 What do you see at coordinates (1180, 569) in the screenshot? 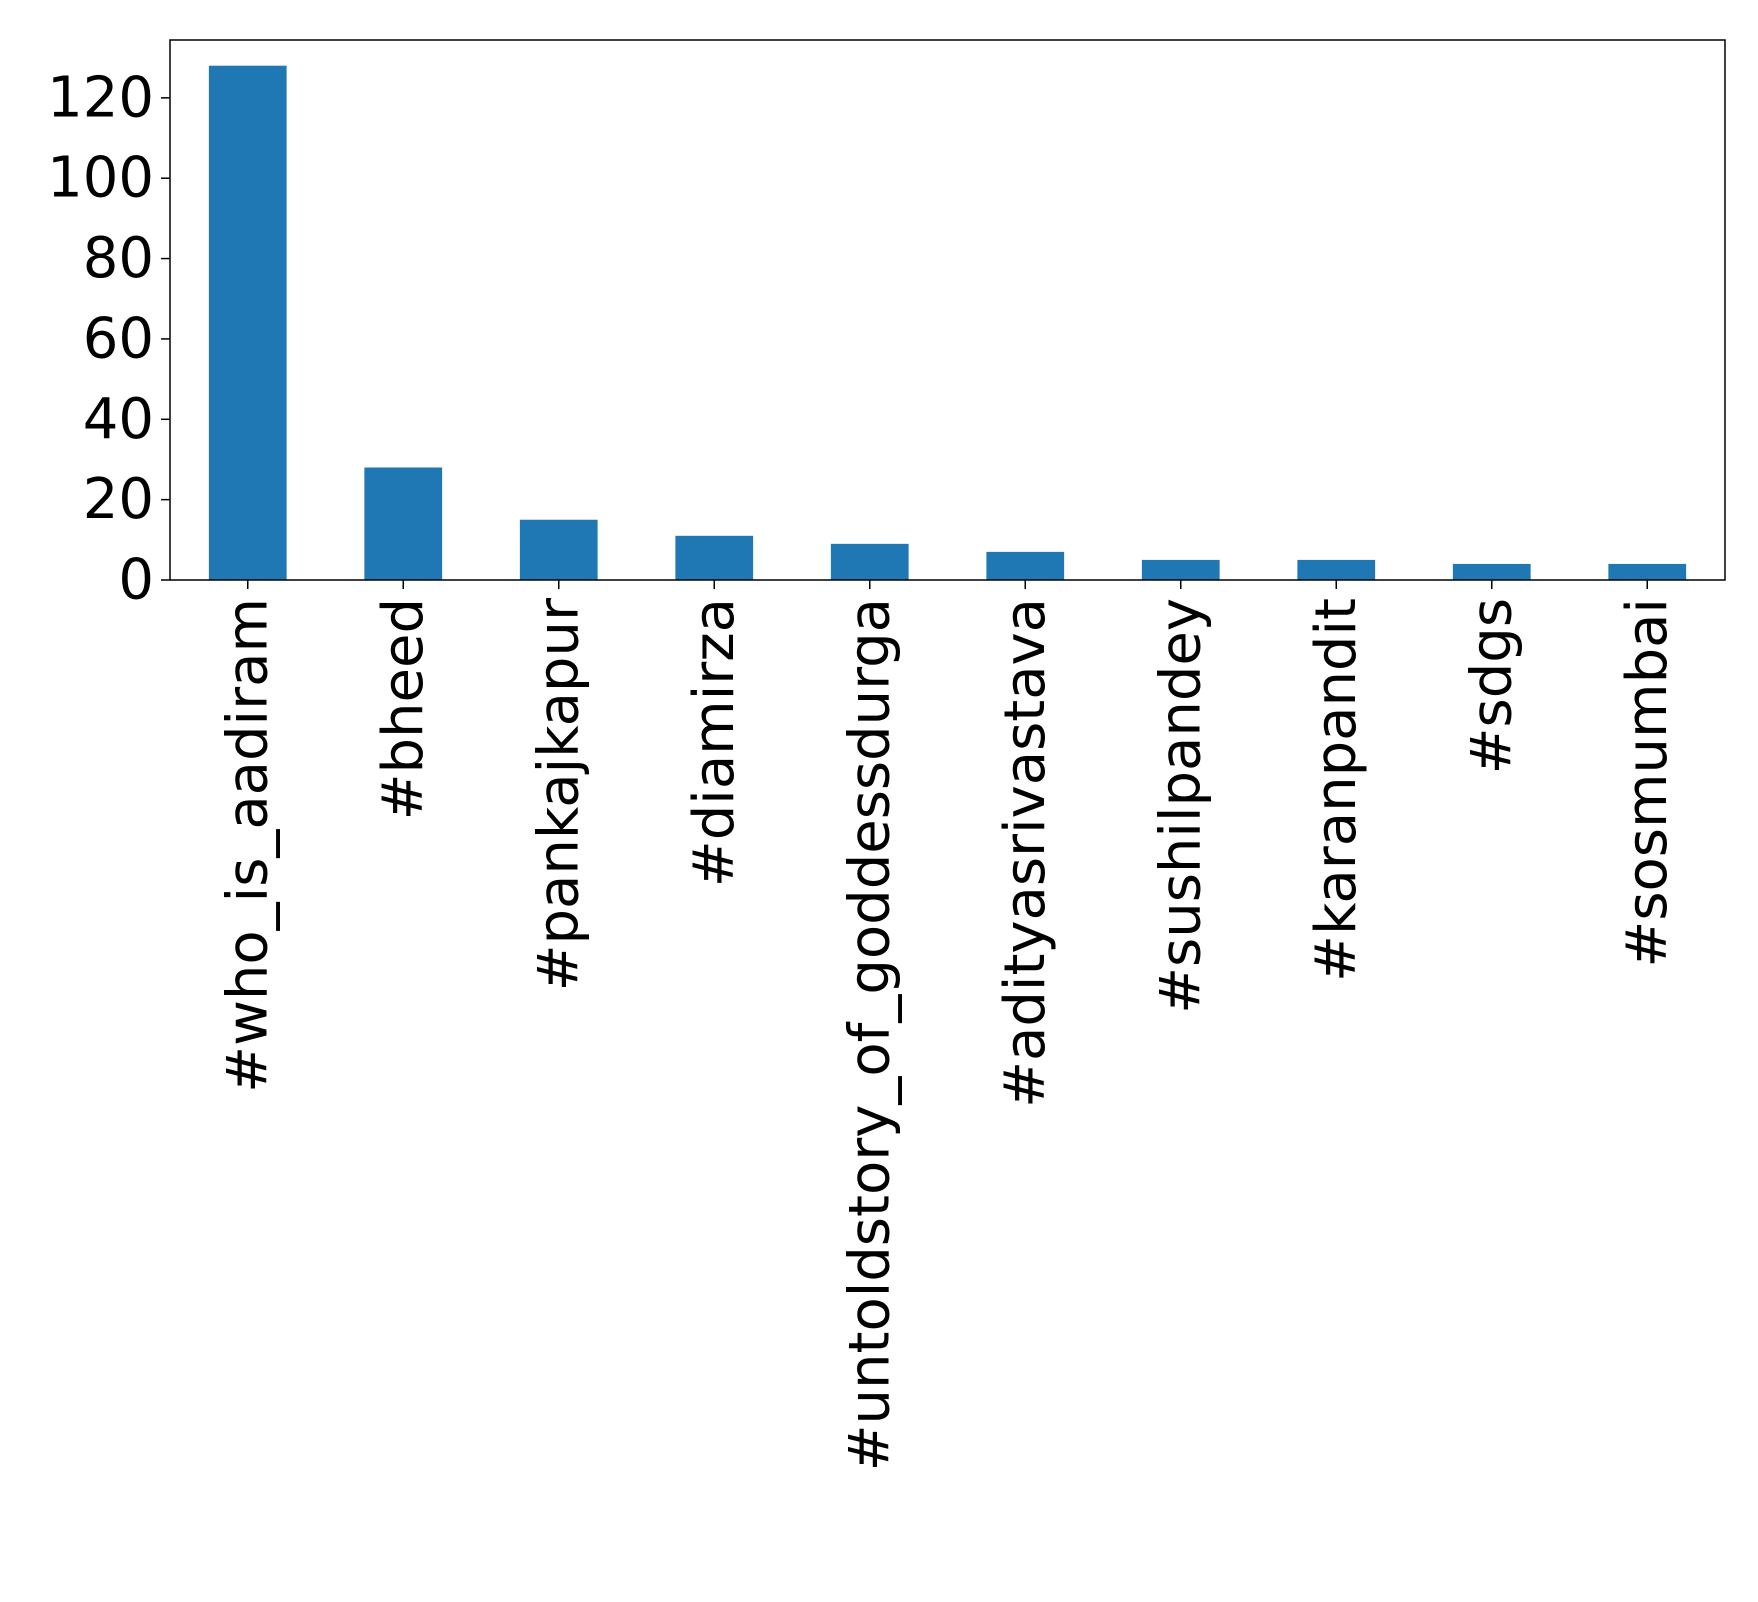
I see `bar-sushilpandey` at bounding box center [1180, 569].